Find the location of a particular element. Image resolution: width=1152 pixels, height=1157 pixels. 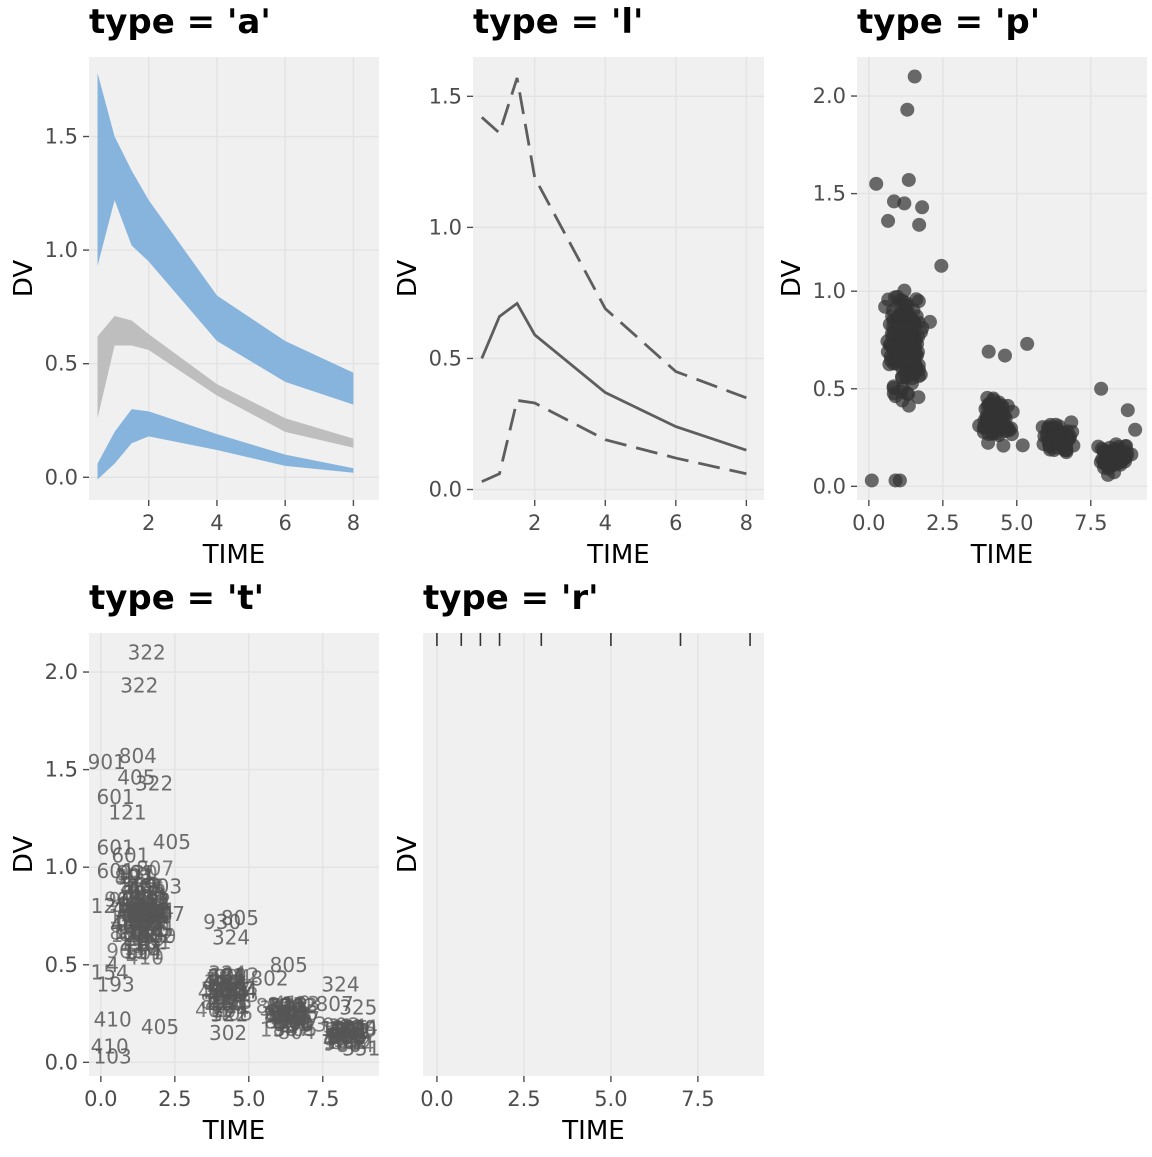

x-tick-label: 7.5 is located at coordinates (1090, 523).